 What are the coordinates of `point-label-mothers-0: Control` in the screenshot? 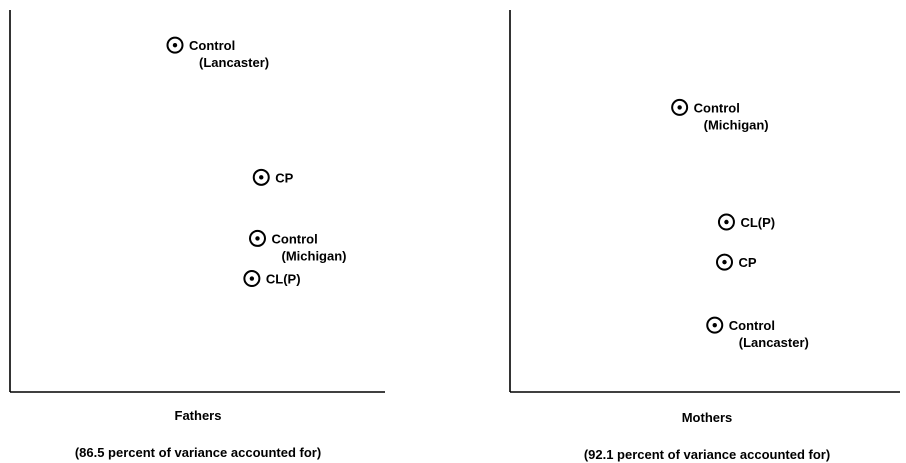 It's located at (717, 107).